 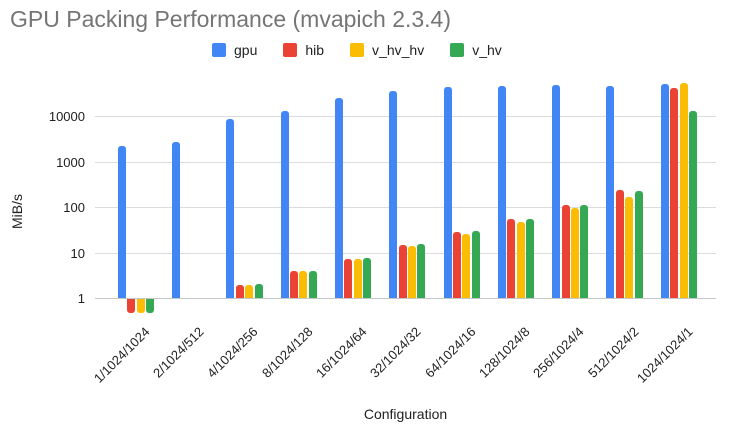 I want to click on legend-swatch-v_hv_hv, so click(x=357, y=50).